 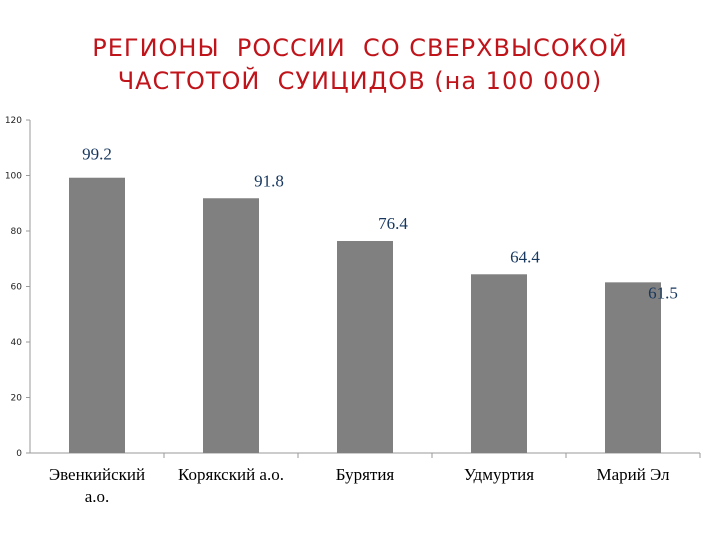 What do you see at coordinates (13, 121) in the screenshot?
I see `y-tick-label: 120` at bounding box center [13, 121].